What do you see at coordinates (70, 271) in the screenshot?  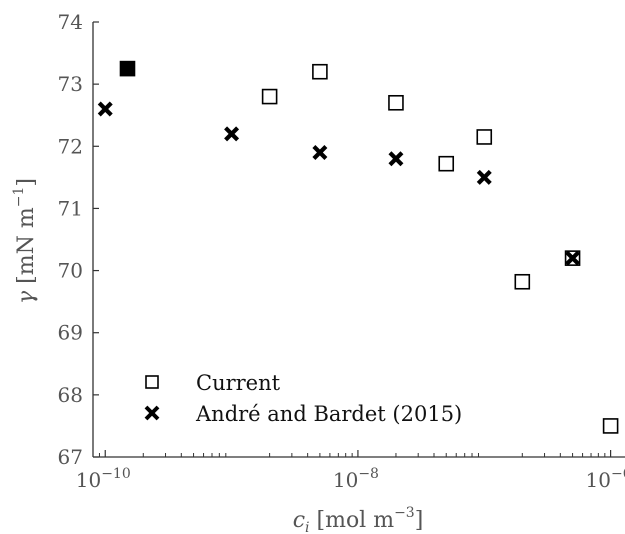 I see `y-tick-label: 70` at bounding box center [70, 271].